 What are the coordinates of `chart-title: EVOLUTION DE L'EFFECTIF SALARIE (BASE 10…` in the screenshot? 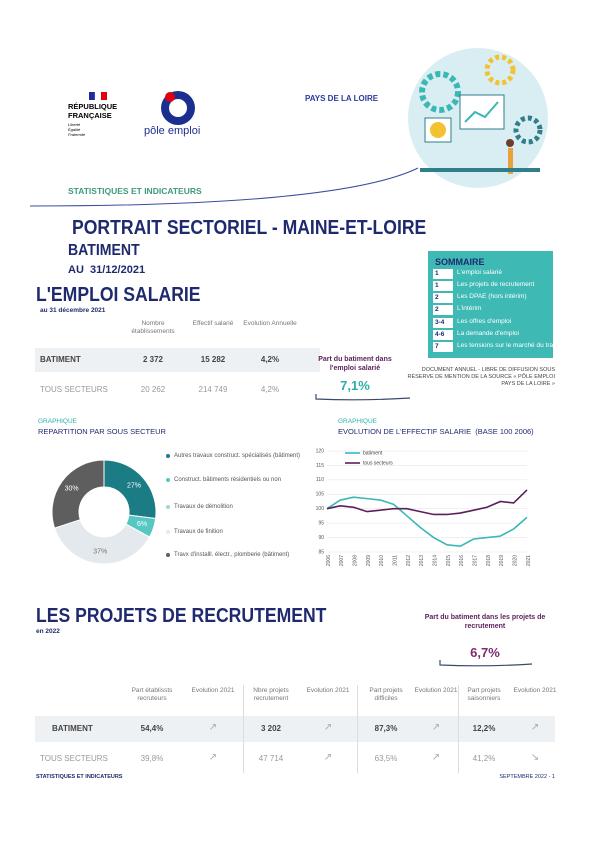 It's located at (436, 431).